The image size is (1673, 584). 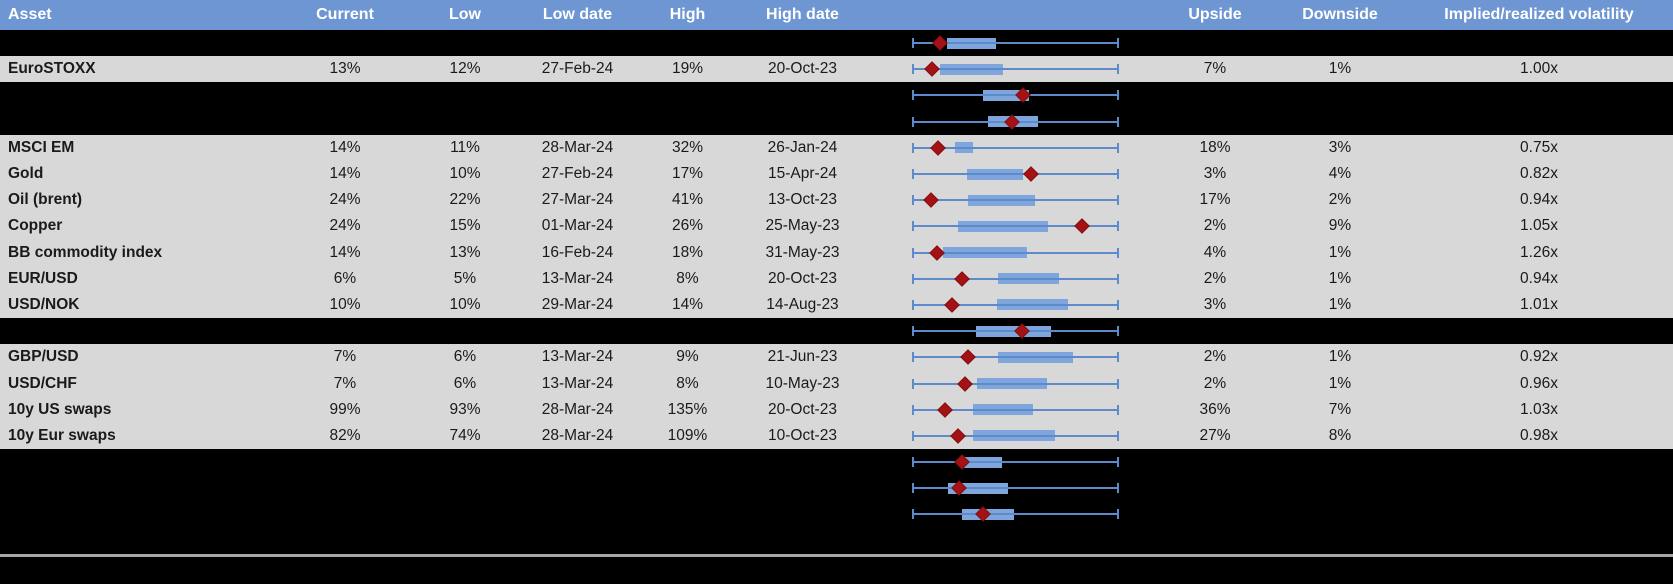 I want to click on cell-asset: BB commodity index, so click(x=85, y=252).